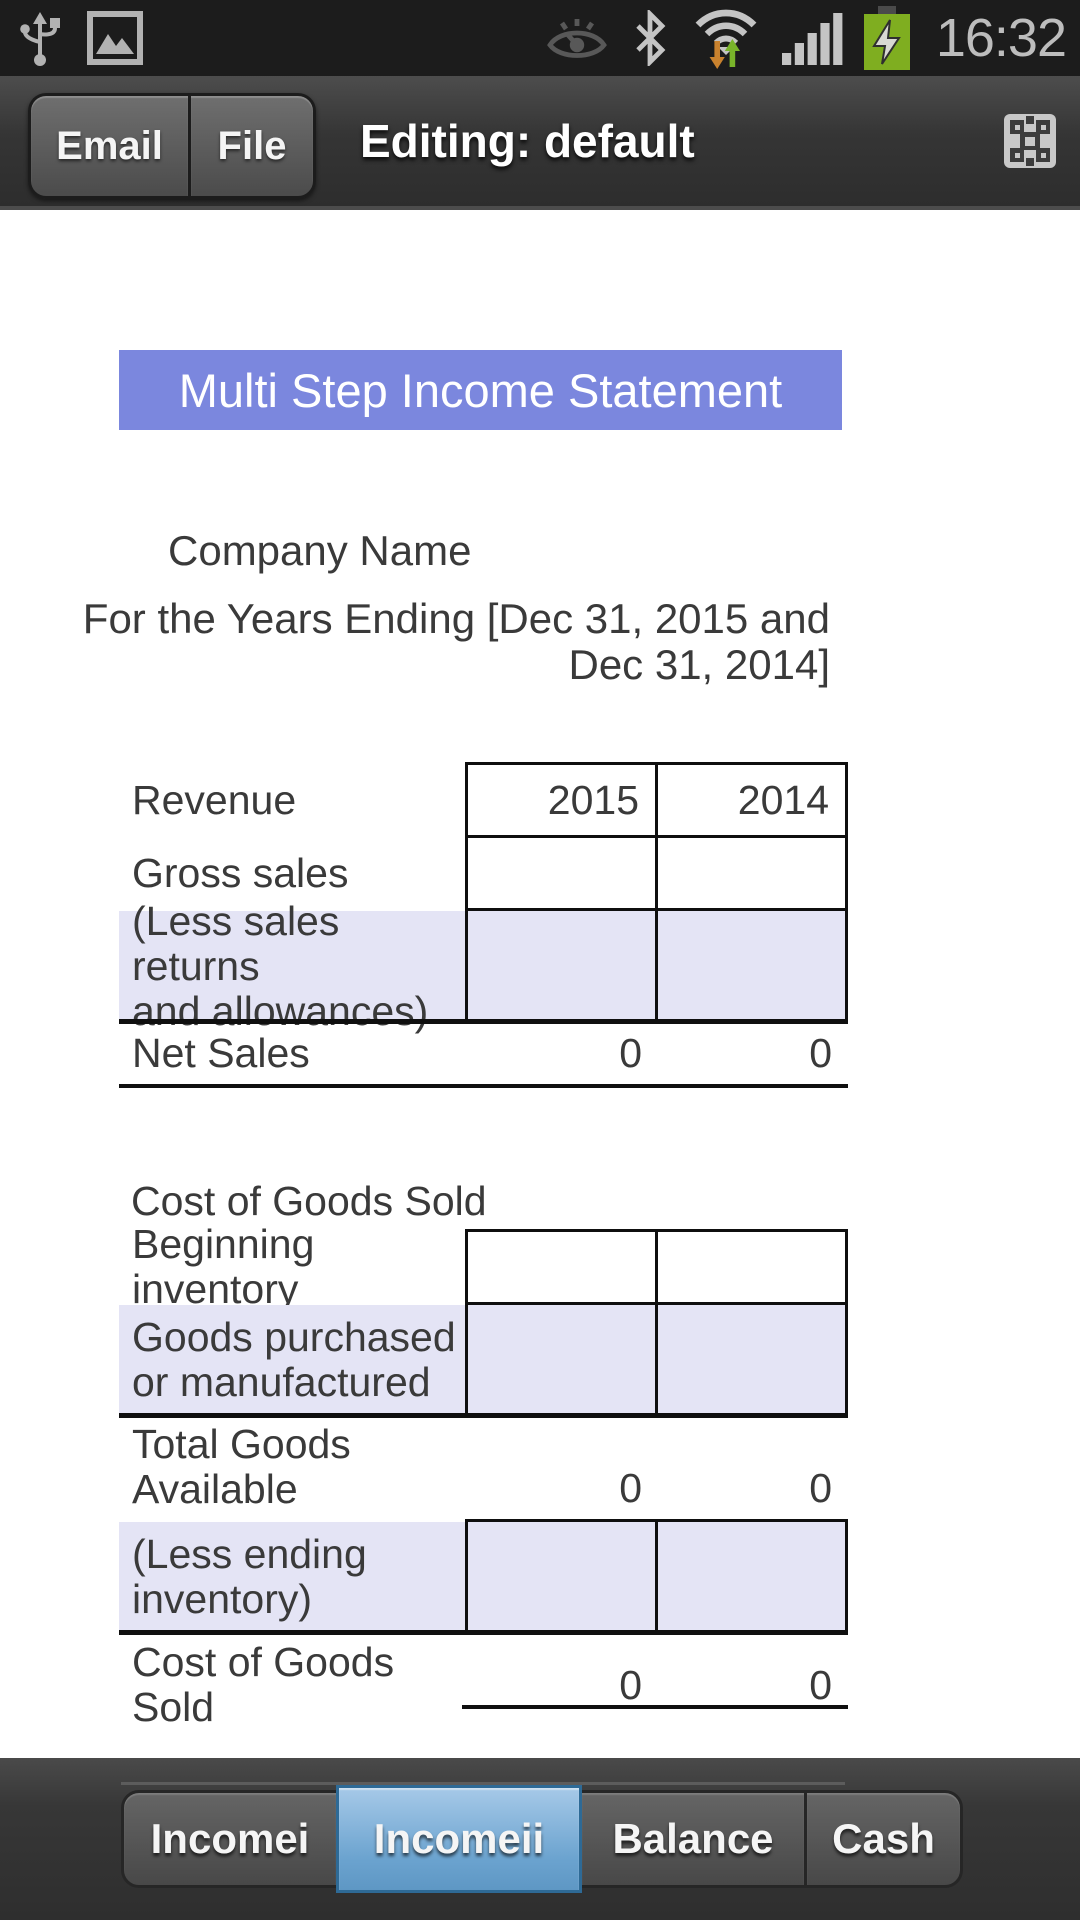  Describe the element at coordinates (812, 39) in the screenshot. I see `signal-icon` at that location.